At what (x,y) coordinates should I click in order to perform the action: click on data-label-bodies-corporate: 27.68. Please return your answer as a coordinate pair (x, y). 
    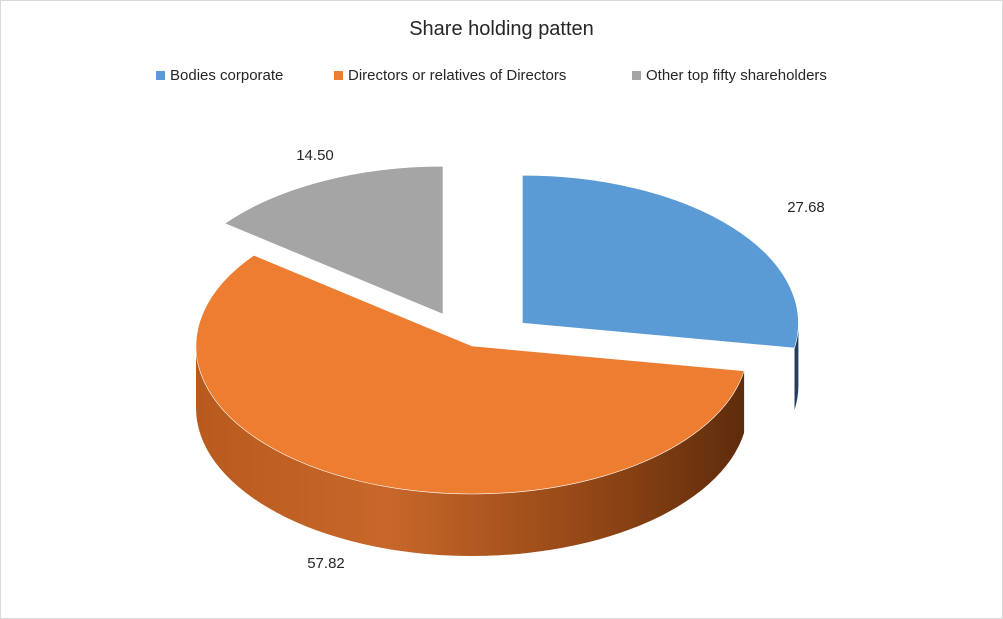
    Looking at the image, I should click on (806, 207).